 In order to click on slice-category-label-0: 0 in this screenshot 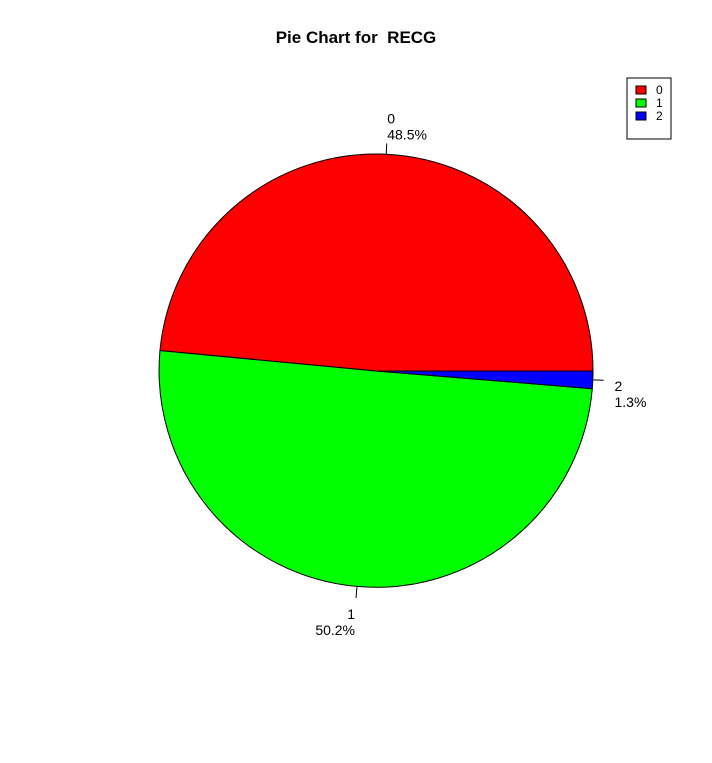, I will do `click(391, 119)`.